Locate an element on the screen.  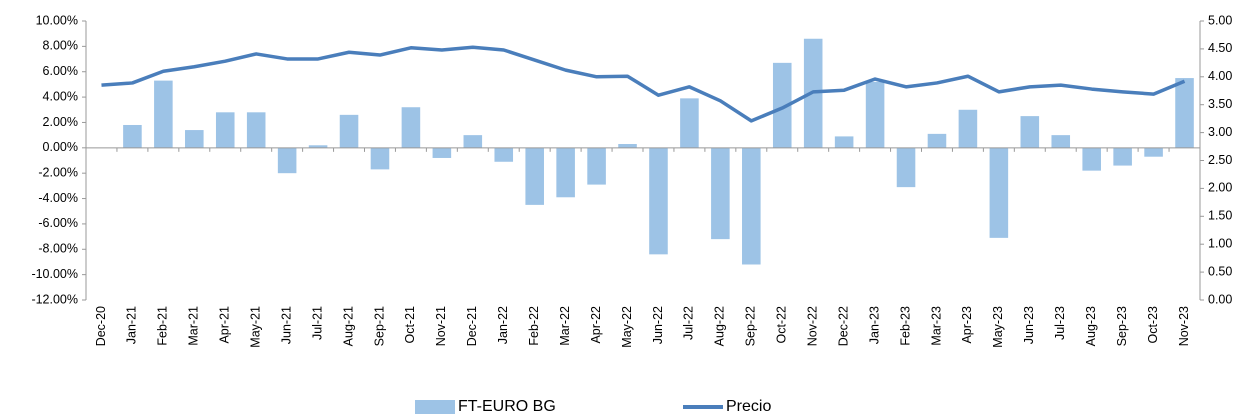
x-tick-label: Feb-21 is located at coordinates (163, 326).